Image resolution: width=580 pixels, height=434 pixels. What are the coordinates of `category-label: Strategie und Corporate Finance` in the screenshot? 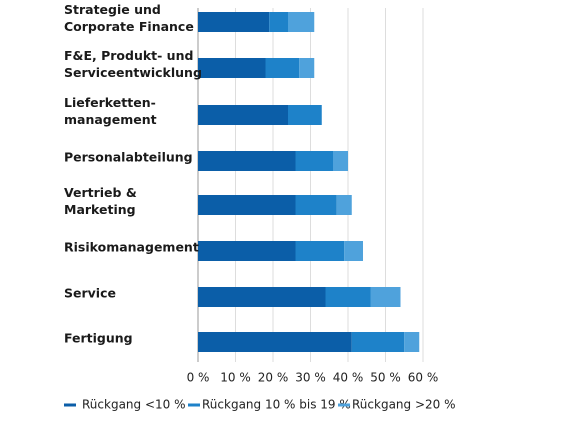 It's located at (129, 18).